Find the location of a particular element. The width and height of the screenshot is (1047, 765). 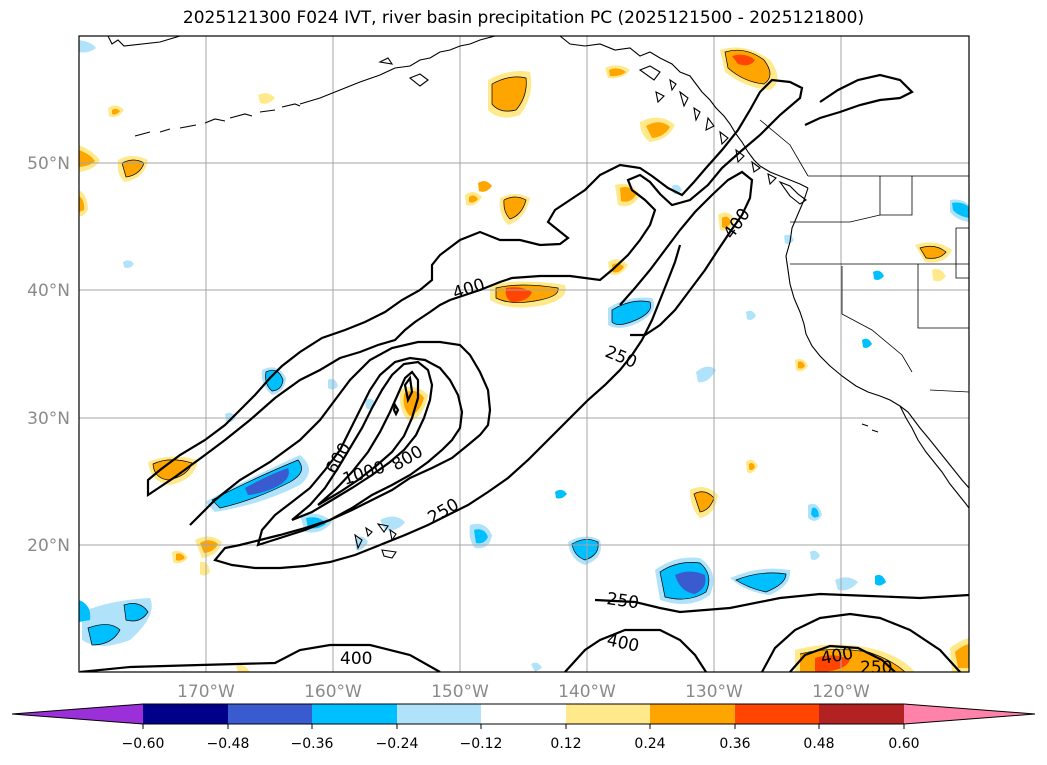

alaska-coast is located at coordinates (144, 41).